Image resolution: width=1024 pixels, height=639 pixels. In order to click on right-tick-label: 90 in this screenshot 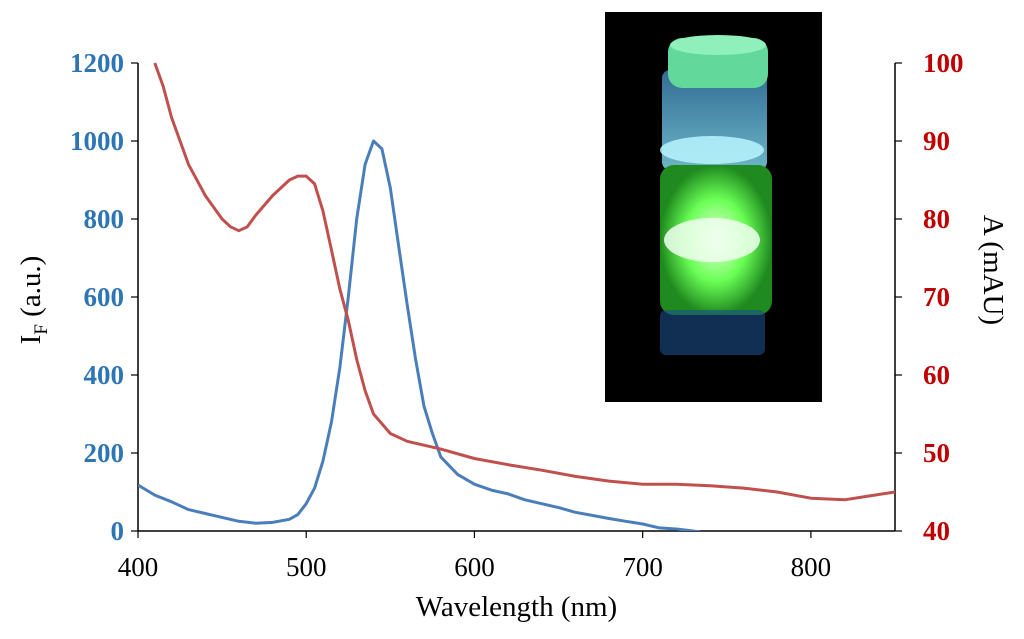, I will do `click(936, 141)`.